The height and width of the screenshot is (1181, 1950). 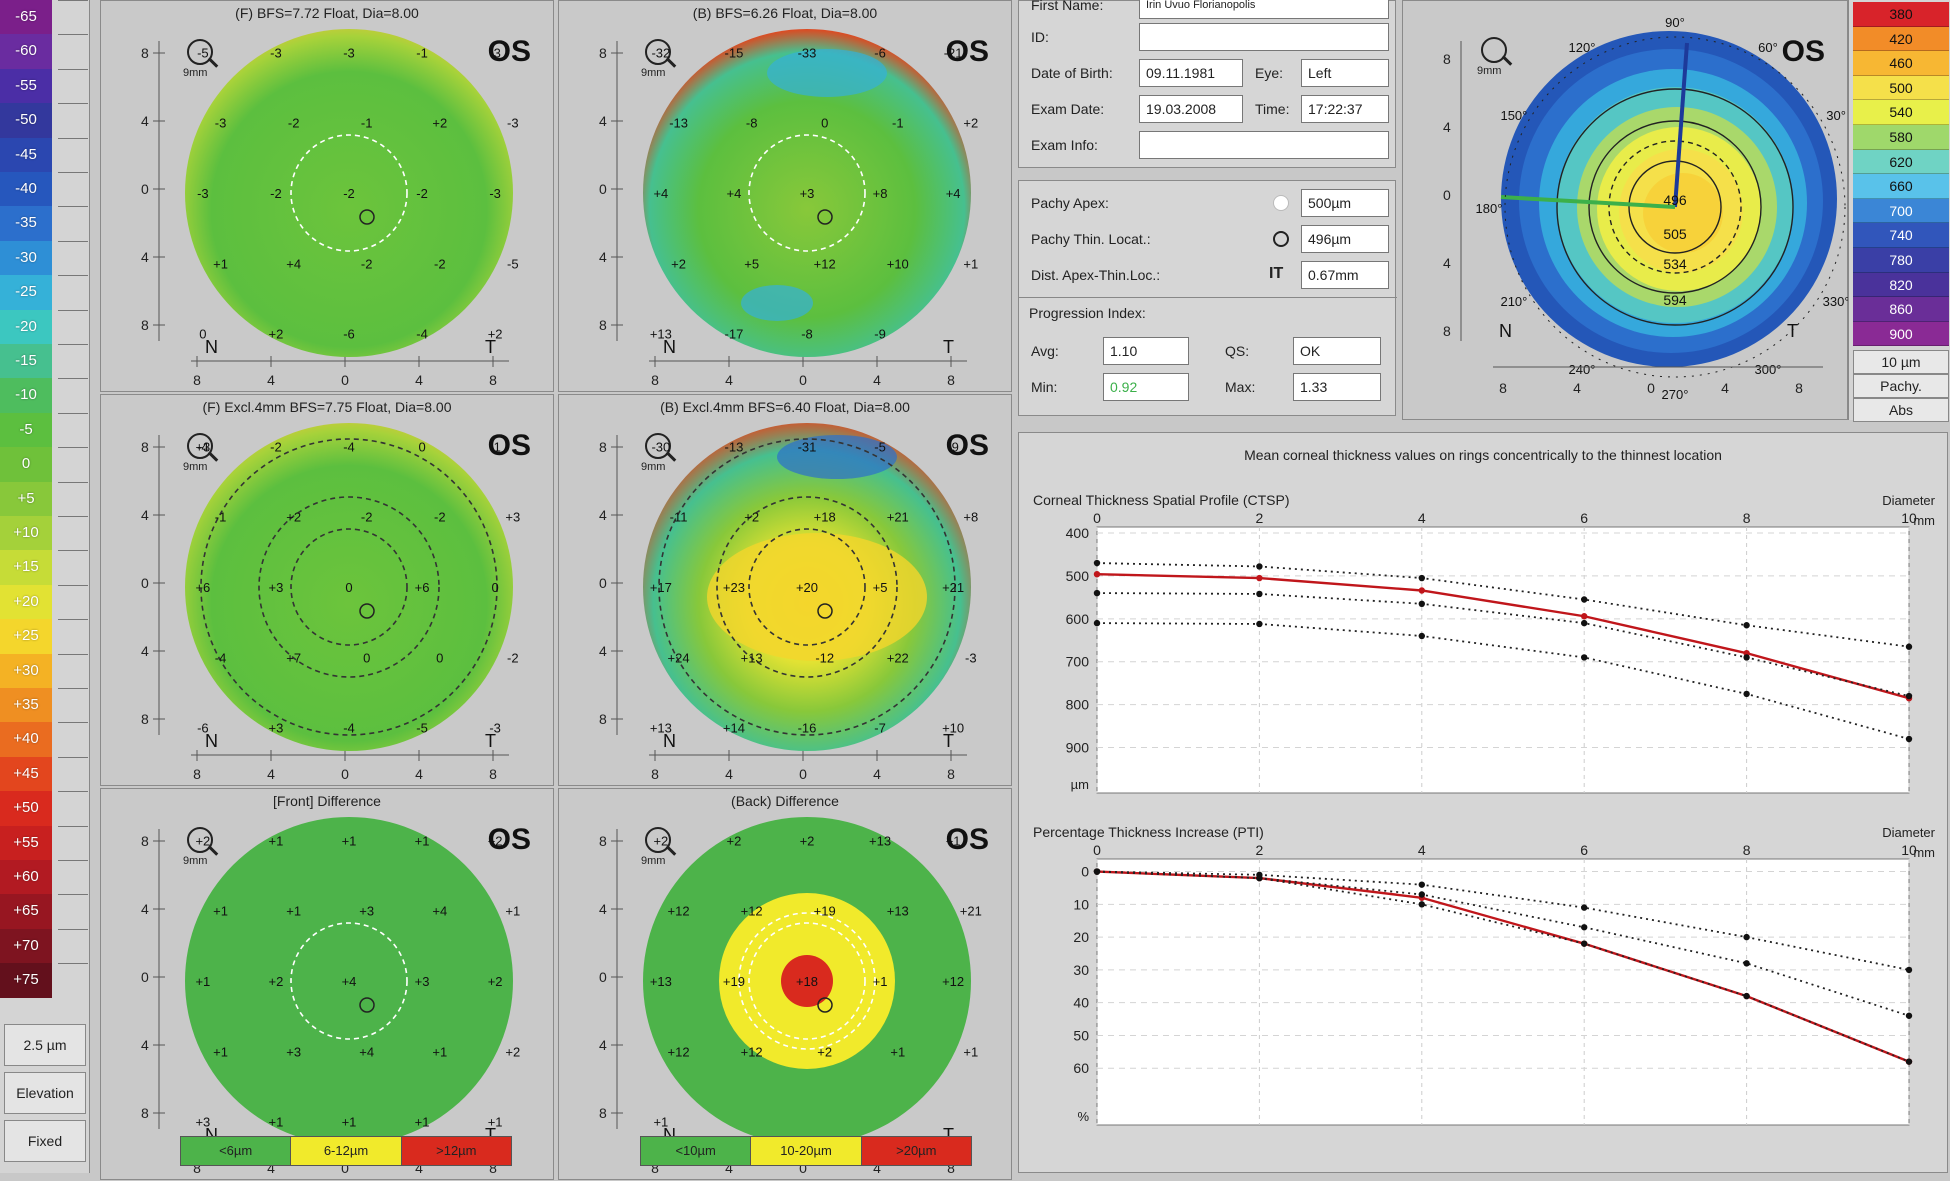 I want to click on elevation-value: +1, so click(x=880, y=981).